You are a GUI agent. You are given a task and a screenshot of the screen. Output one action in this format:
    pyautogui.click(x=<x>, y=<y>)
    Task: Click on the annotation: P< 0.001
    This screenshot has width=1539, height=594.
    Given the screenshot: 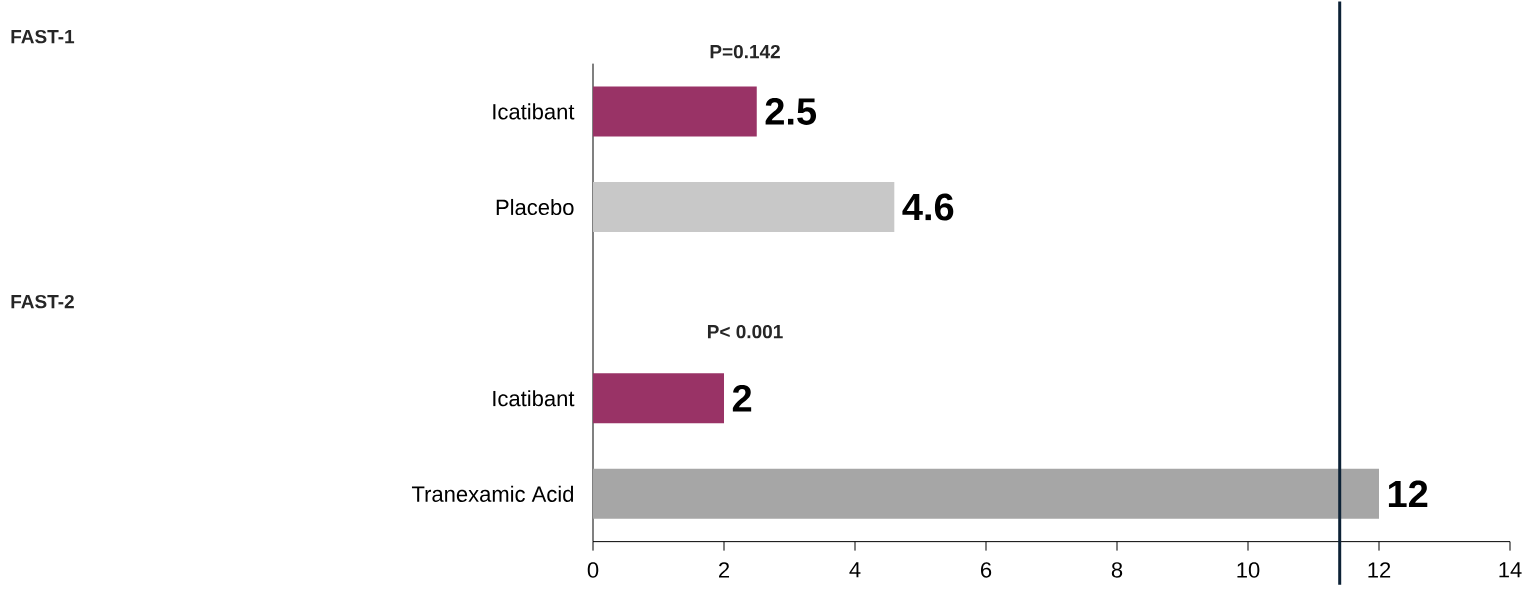 What is the action you would take?
    pyautogui.click(x=745, y=332)
    